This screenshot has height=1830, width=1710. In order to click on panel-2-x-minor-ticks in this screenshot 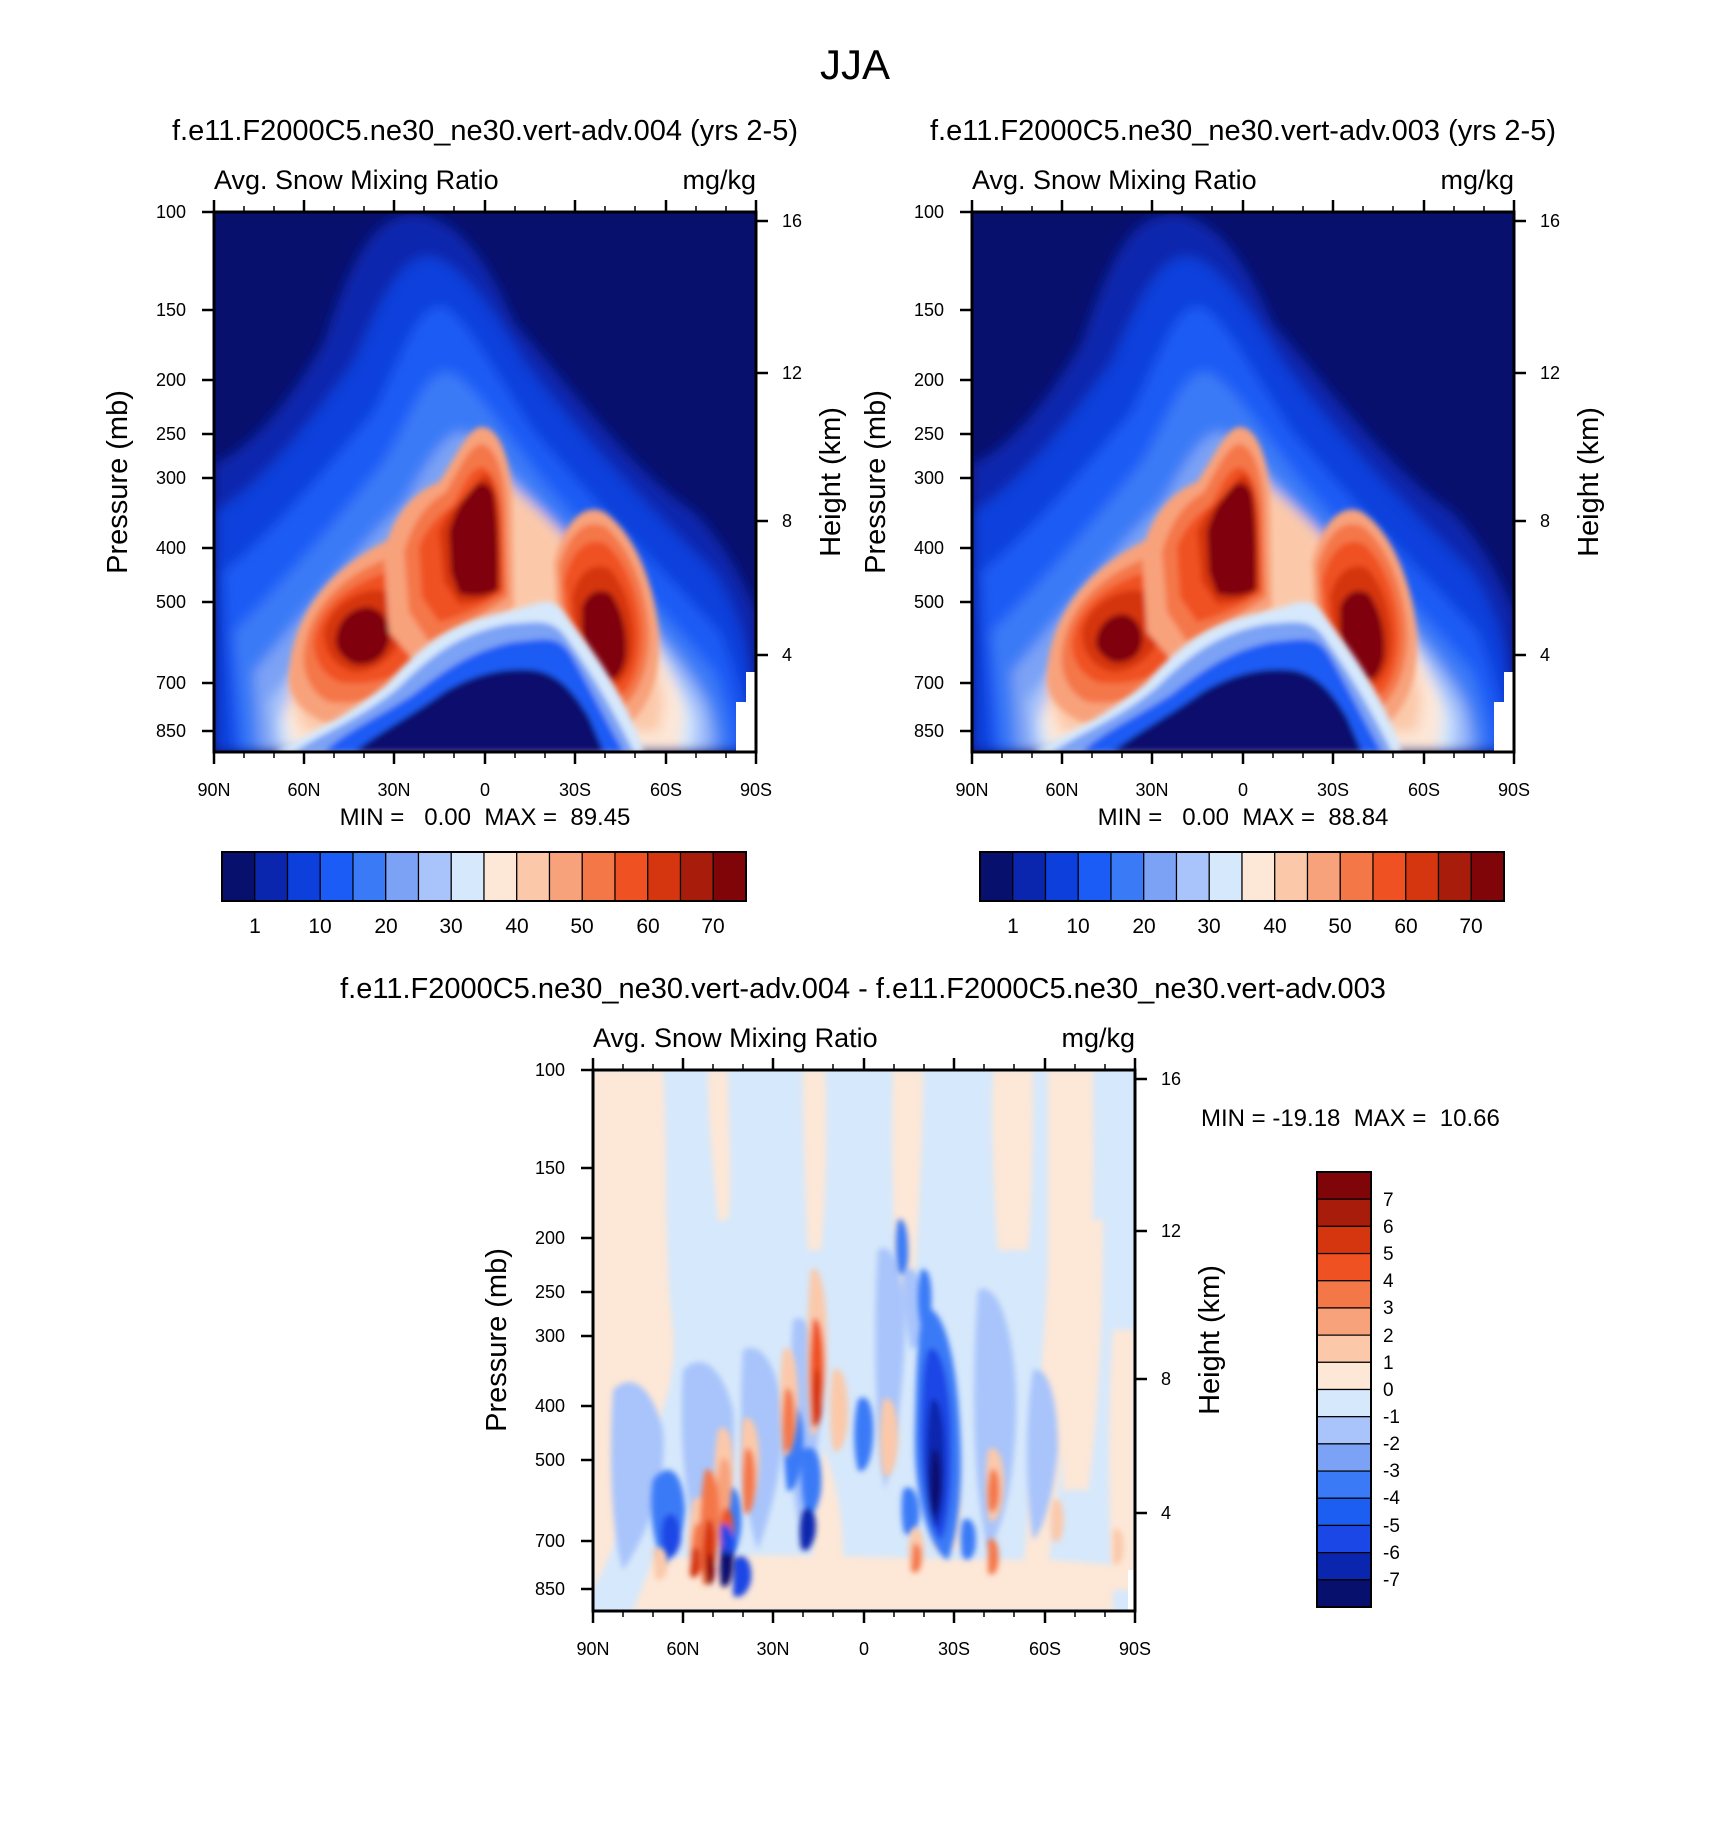, I will do `click(1243, 482)`.